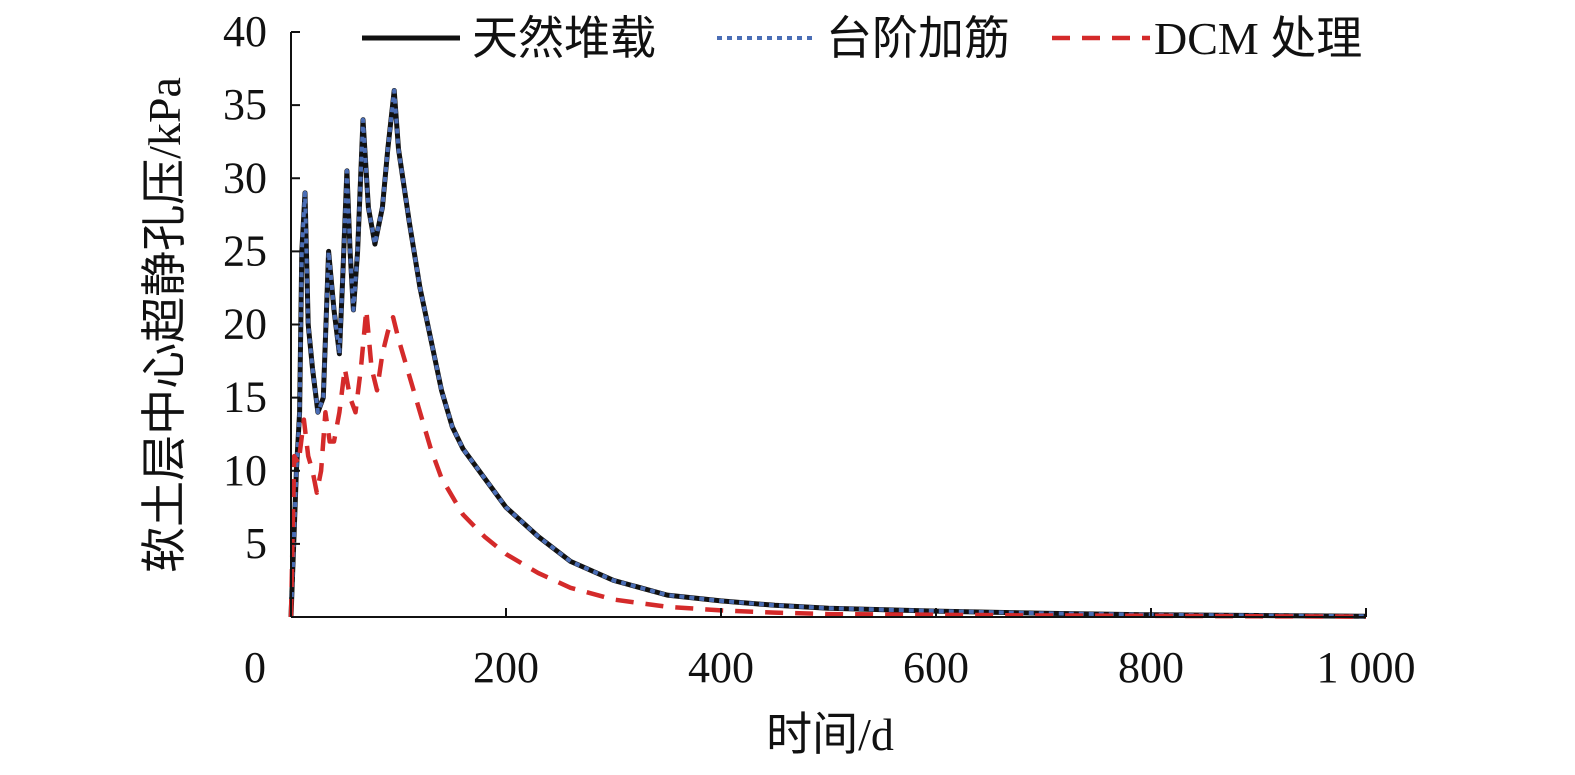 This screenshot has height=775, width=1575. Describe the element at coordinates (245, 397) in the screenshot. I see `y-tick-label: 15` at that location.